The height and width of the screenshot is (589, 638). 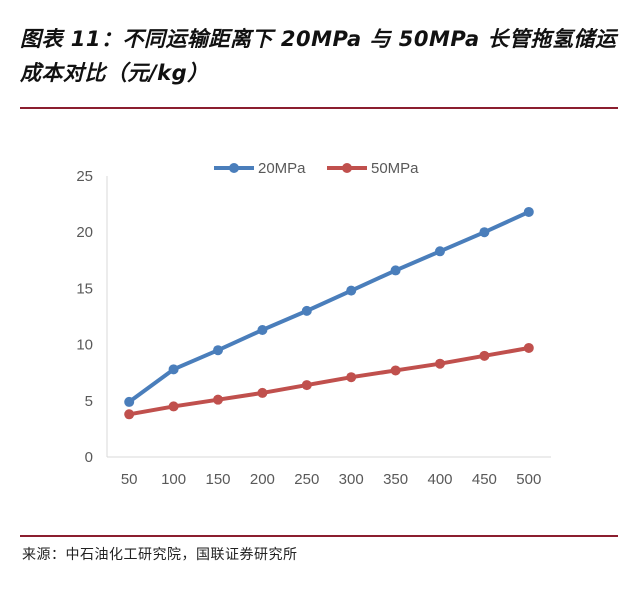 I want to click on legend: 20MPa 50MPa, so click(x=316, y=168).